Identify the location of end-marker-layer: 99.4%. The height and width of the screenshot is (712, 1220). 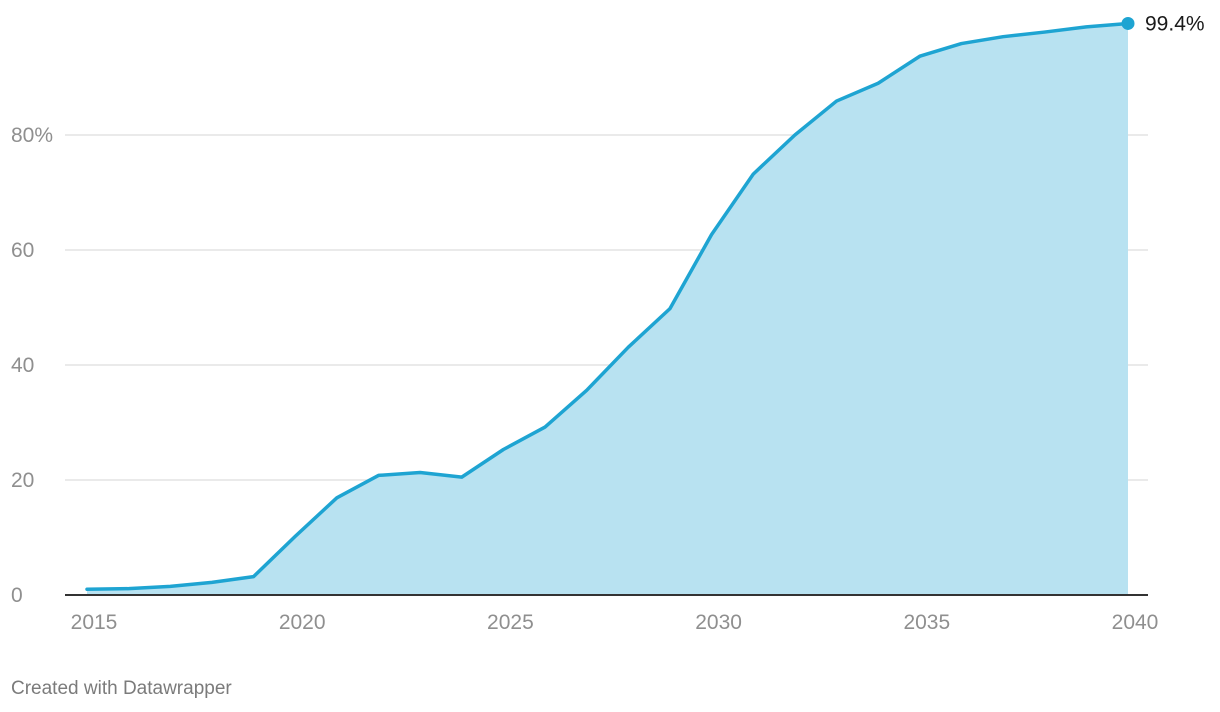
(1163, 23).